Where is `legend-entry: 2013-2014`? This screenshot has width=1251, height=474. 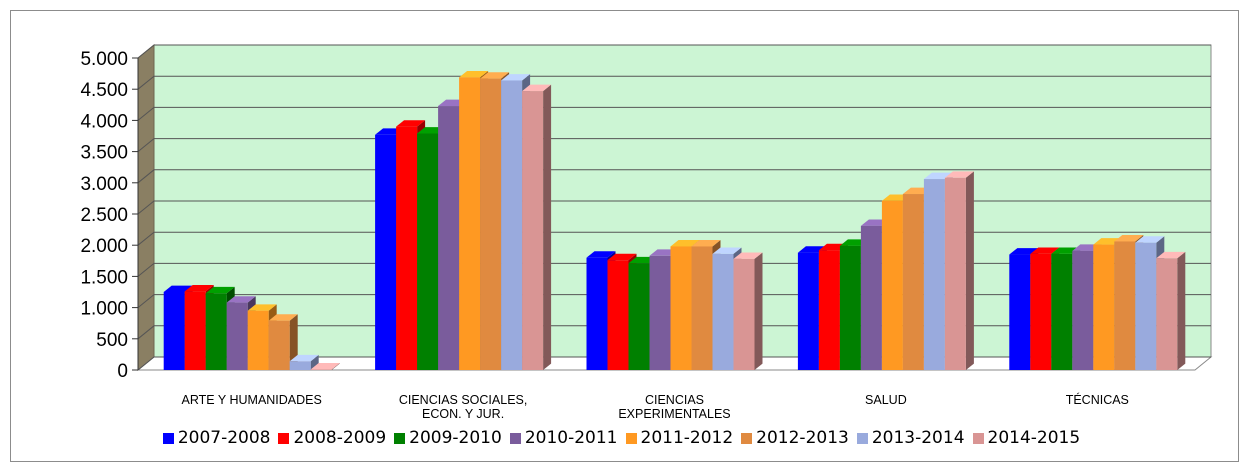
legend-entry: 2013-2014 is located at coordinates (910, 438).